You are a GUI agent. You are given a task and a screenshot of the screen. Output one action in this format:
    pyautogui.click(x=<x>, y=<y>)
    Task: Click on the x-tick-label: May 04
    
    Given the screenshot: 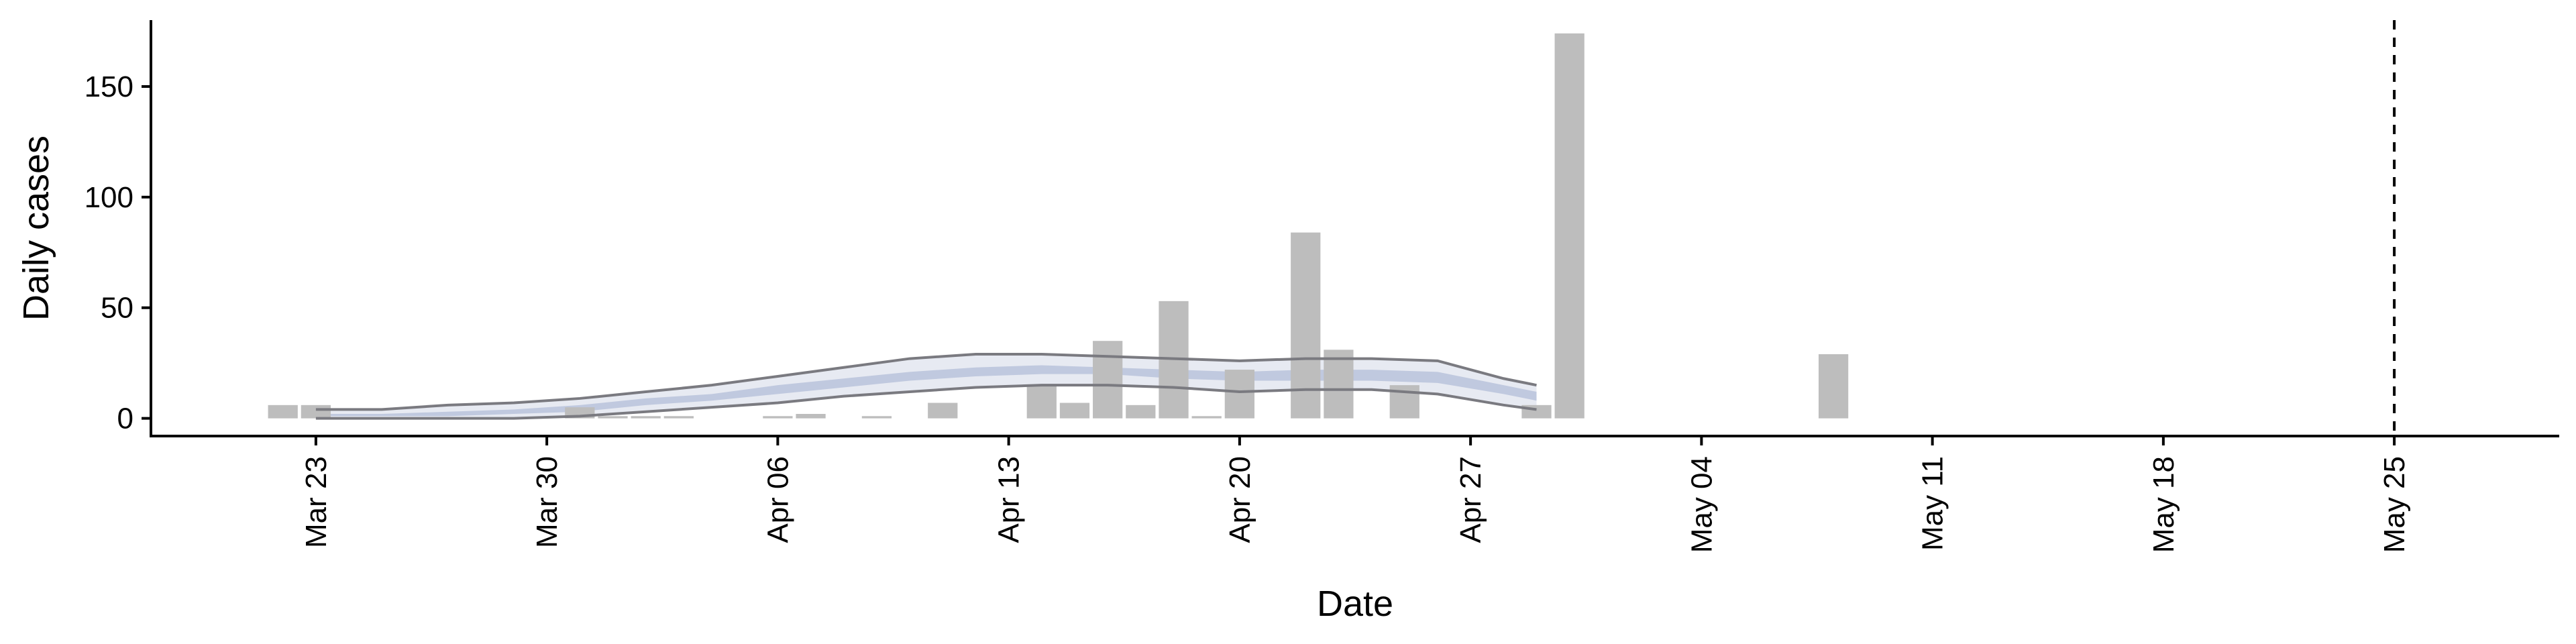 What is the action you would take?
    pyautogui.click(x=1701, y=504)
    